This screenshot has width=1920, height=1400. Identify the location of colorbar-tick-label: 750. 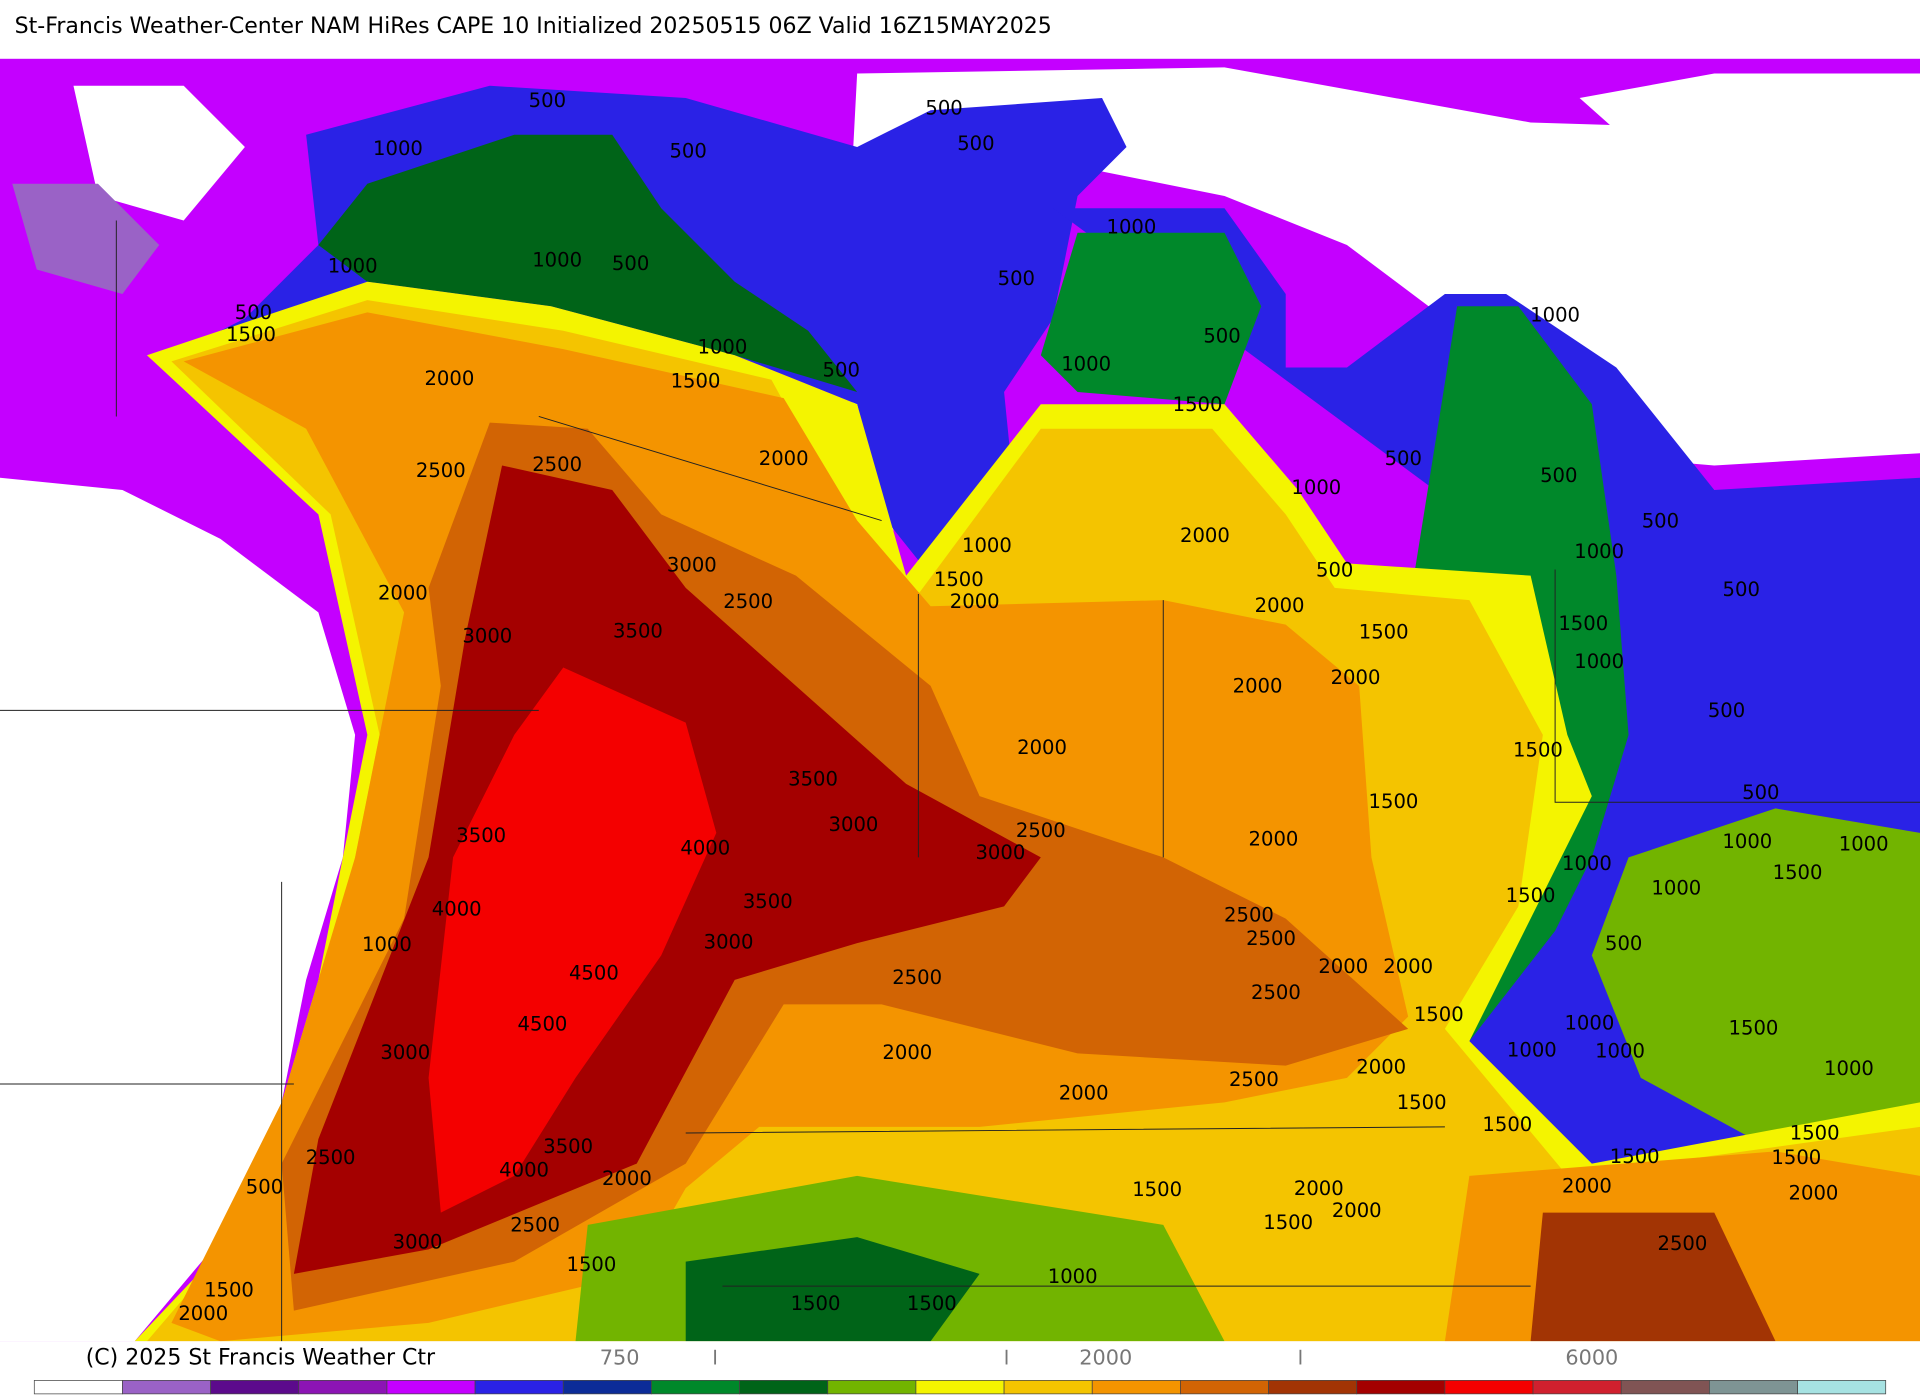
(620, 1357).